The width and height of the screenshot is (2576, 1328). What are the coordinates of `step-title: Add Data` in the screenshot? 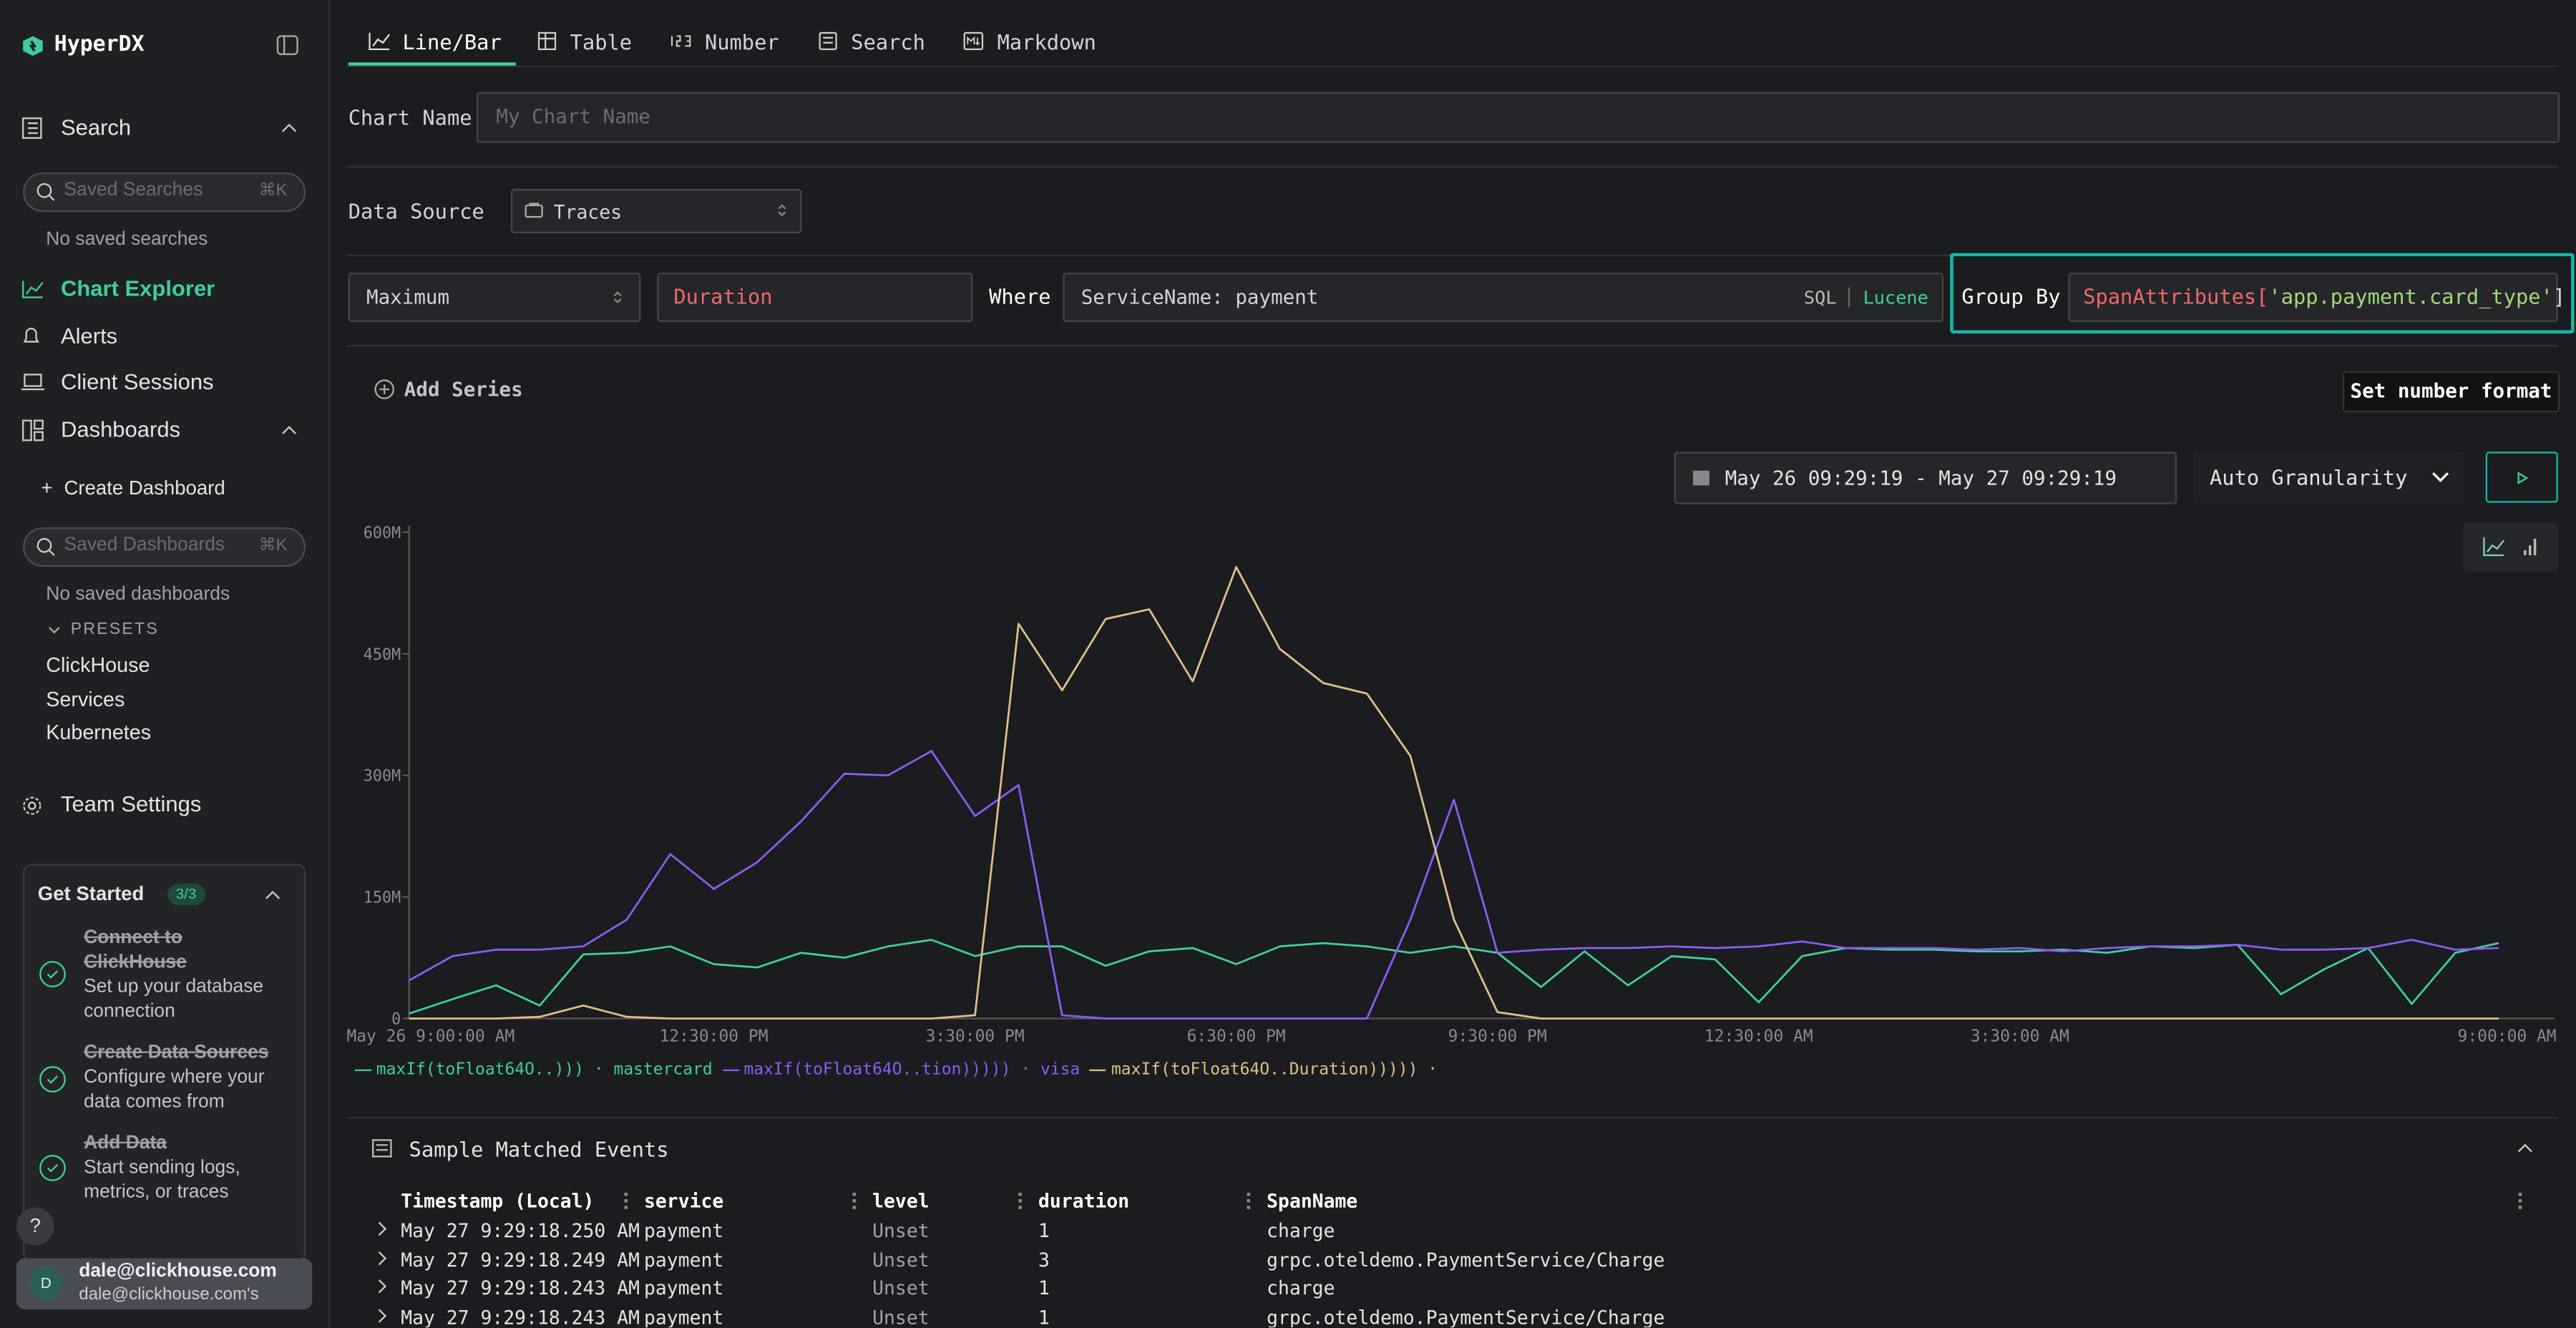 It's located at (186, 1144).